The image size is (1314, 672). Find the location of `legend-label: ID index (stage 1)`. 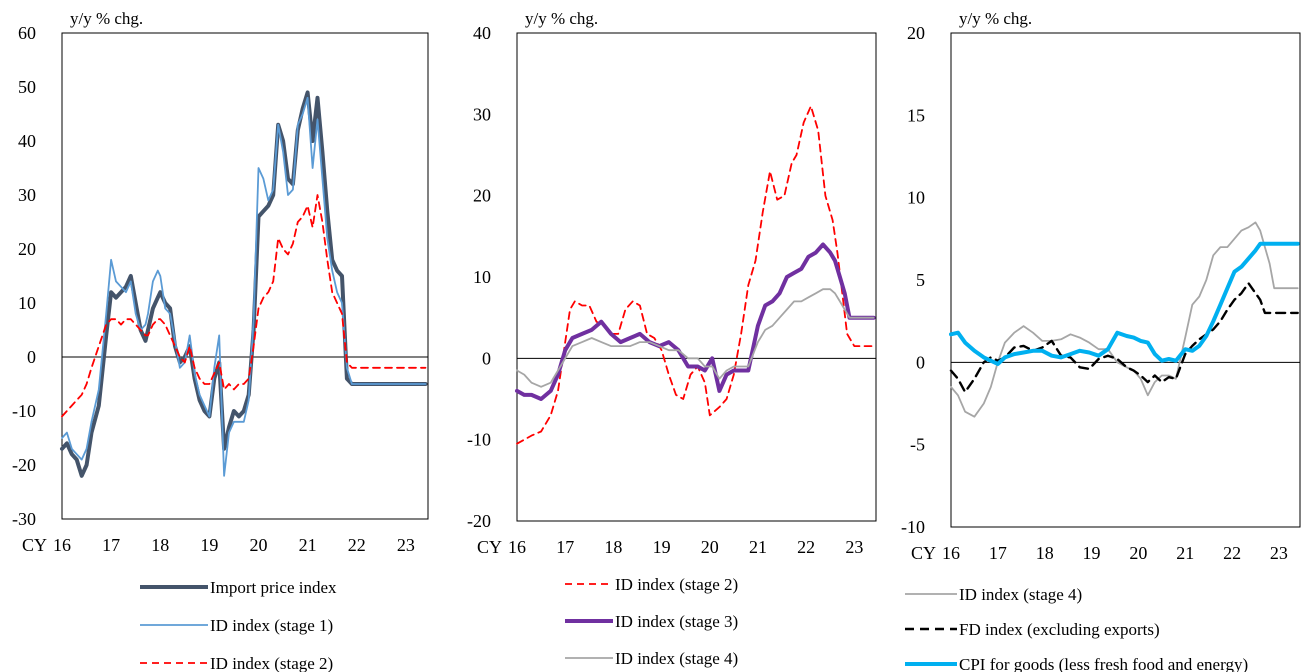

legend-label: ID index (stage 1) is located at coordinates (271, 625).